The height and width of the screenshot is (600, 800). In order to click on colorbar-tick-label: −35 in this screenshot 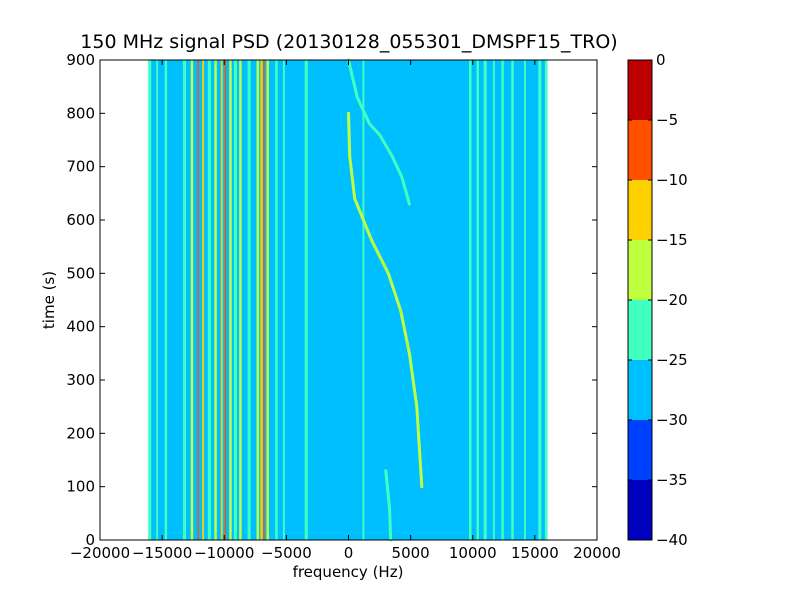, I will do `click(672, 480)`.